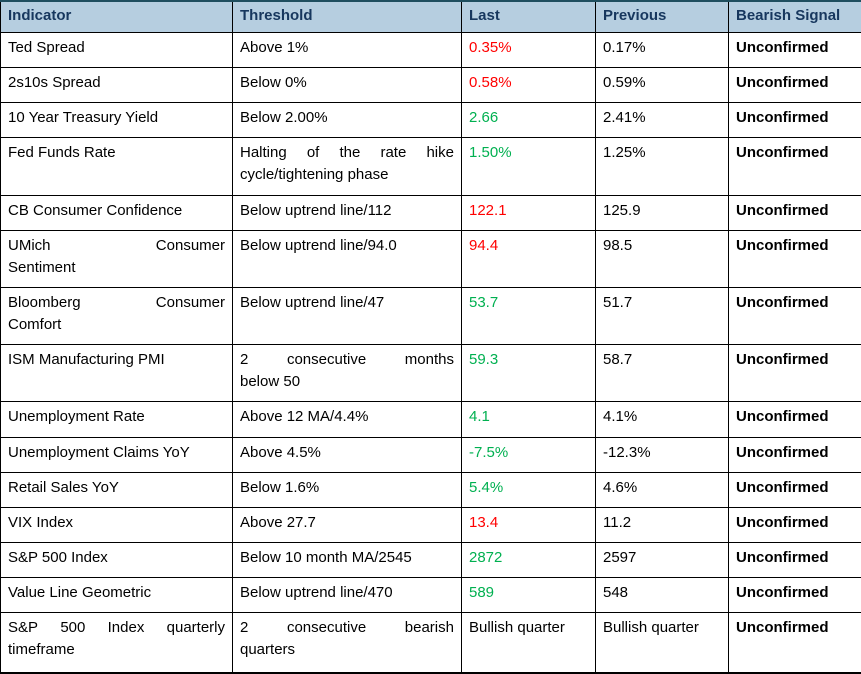 This screenshot has width=861, height=674. What do you see at coordinates (528, 559) in the screenshot?
I see `cell-last: 2872` at bounding box center [528, 559].